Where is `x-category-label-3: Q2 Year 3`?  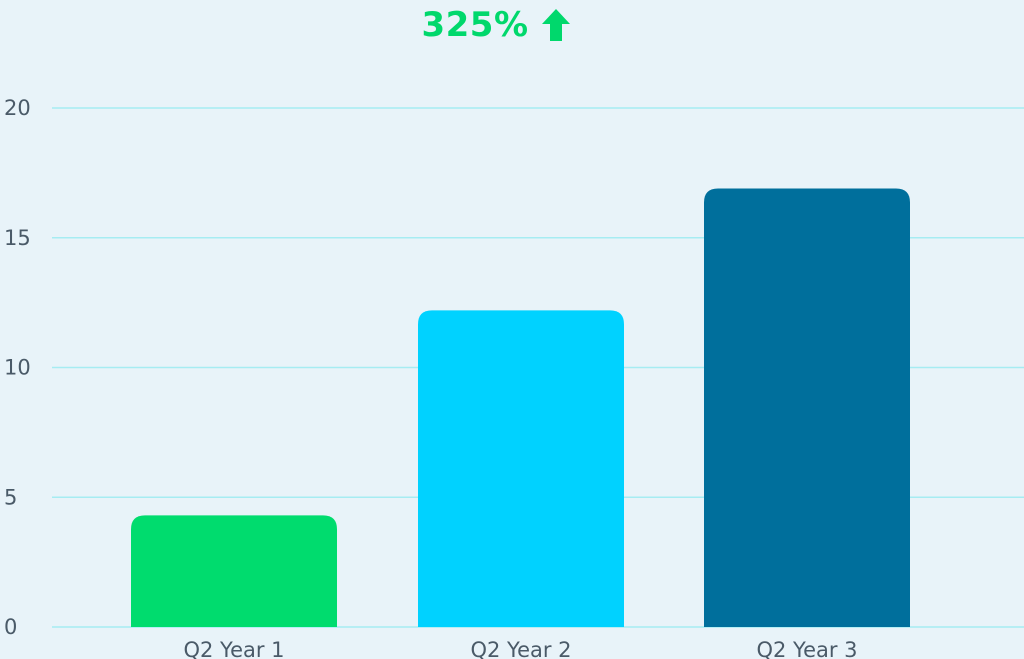 x-category-label-3: Q2 Year 3 is located at coordinates (806, 648).